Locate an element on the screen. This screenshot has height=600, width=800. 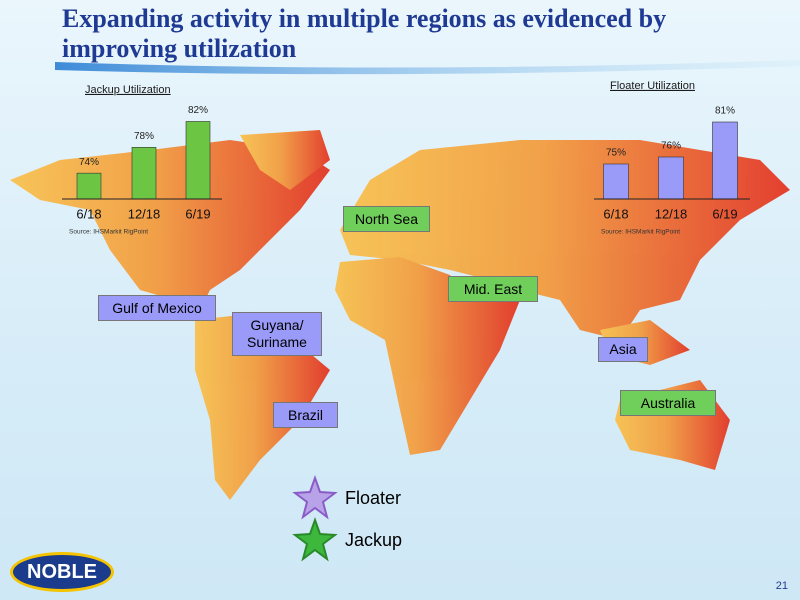
floater-star is located at coordinates (315, 497).